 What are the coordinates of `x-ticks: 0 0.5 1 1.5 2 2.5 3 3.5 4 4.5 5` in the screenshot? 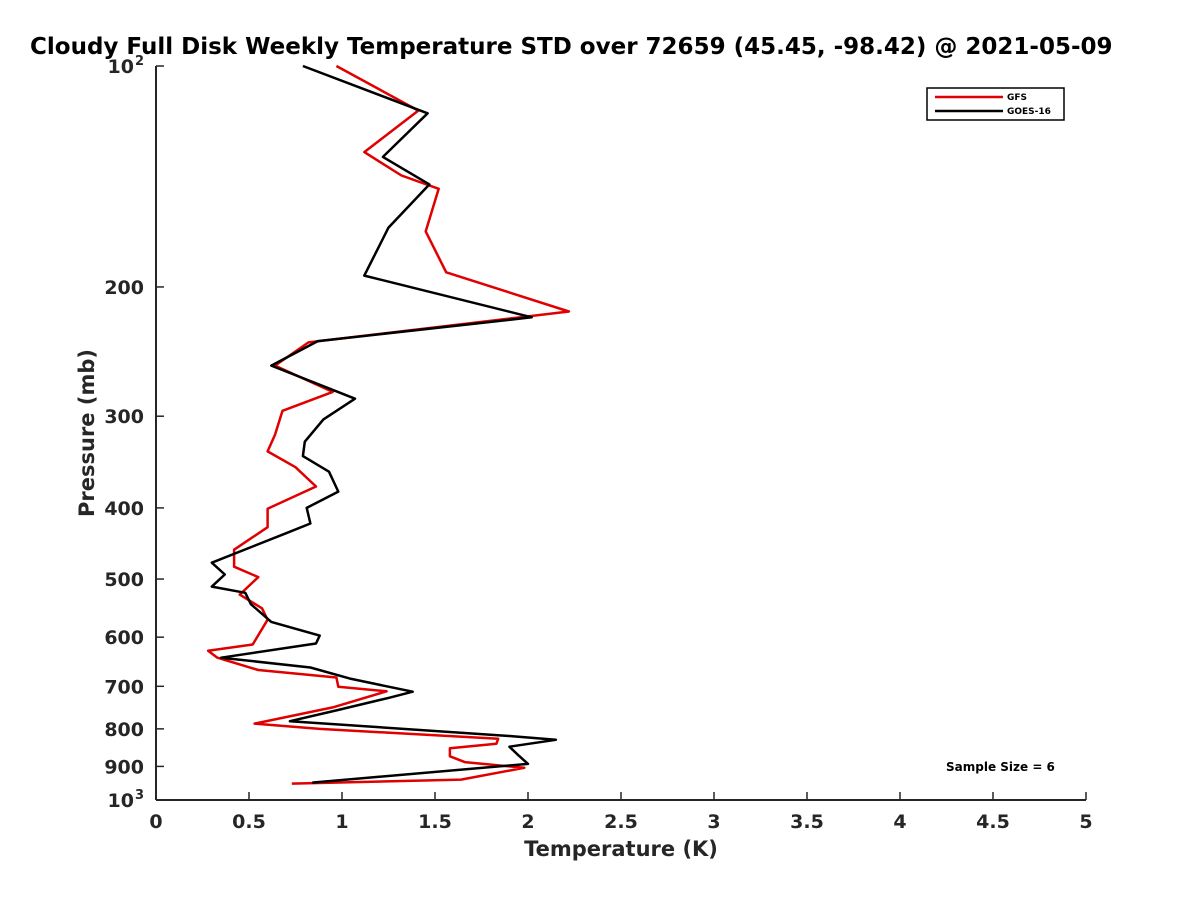 It's located at (621, 812).